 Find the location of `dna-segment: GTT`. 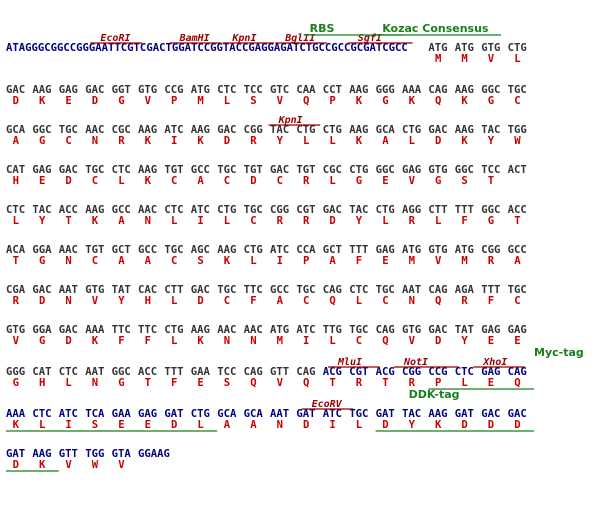

dna-segment: GTT is located at coordinates (68, 454).